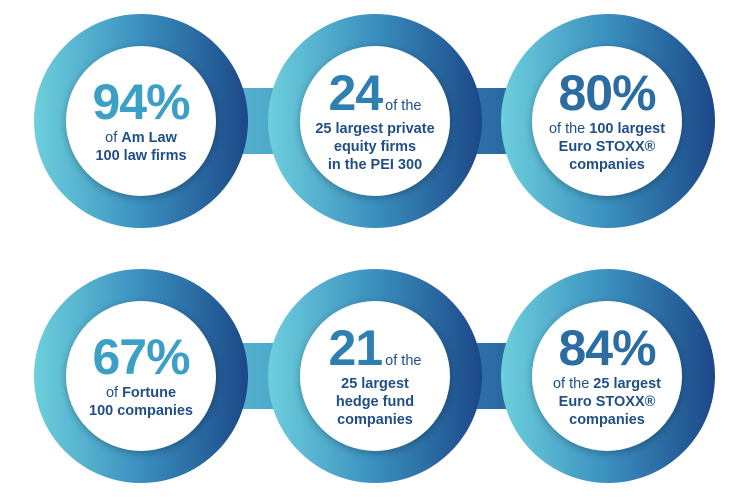 Image resolution: width=750 pixels, height=503 pixels. Describe the element at coordinates (141, 357) in the screenshot. I see `stat-value: 67%` at that location.